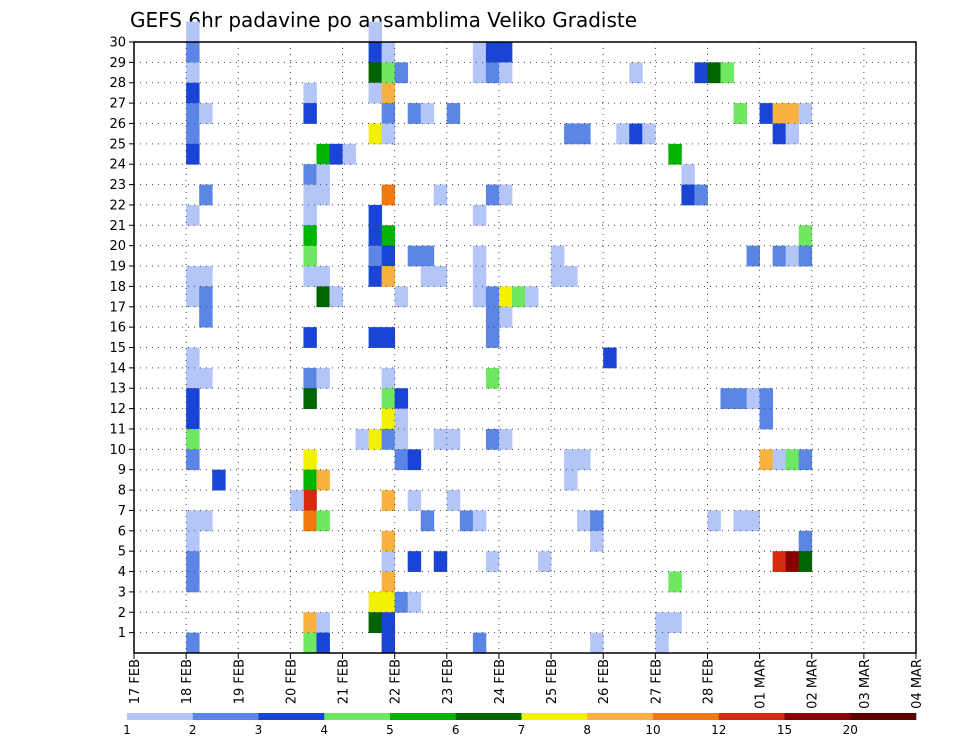 This screenshot has height=742, width=960. Describe the element at coordinates (117, 307) in the screenshot. I see `y-tick-label: 17` at that location.